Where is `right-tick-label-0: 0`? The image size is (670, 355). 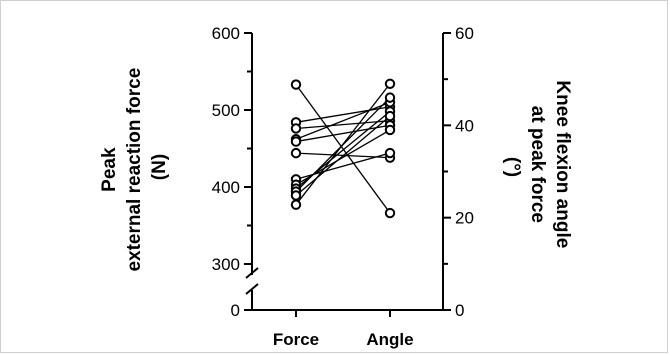 right-tick-label-0: 0 is located at coordinates (459, 310).